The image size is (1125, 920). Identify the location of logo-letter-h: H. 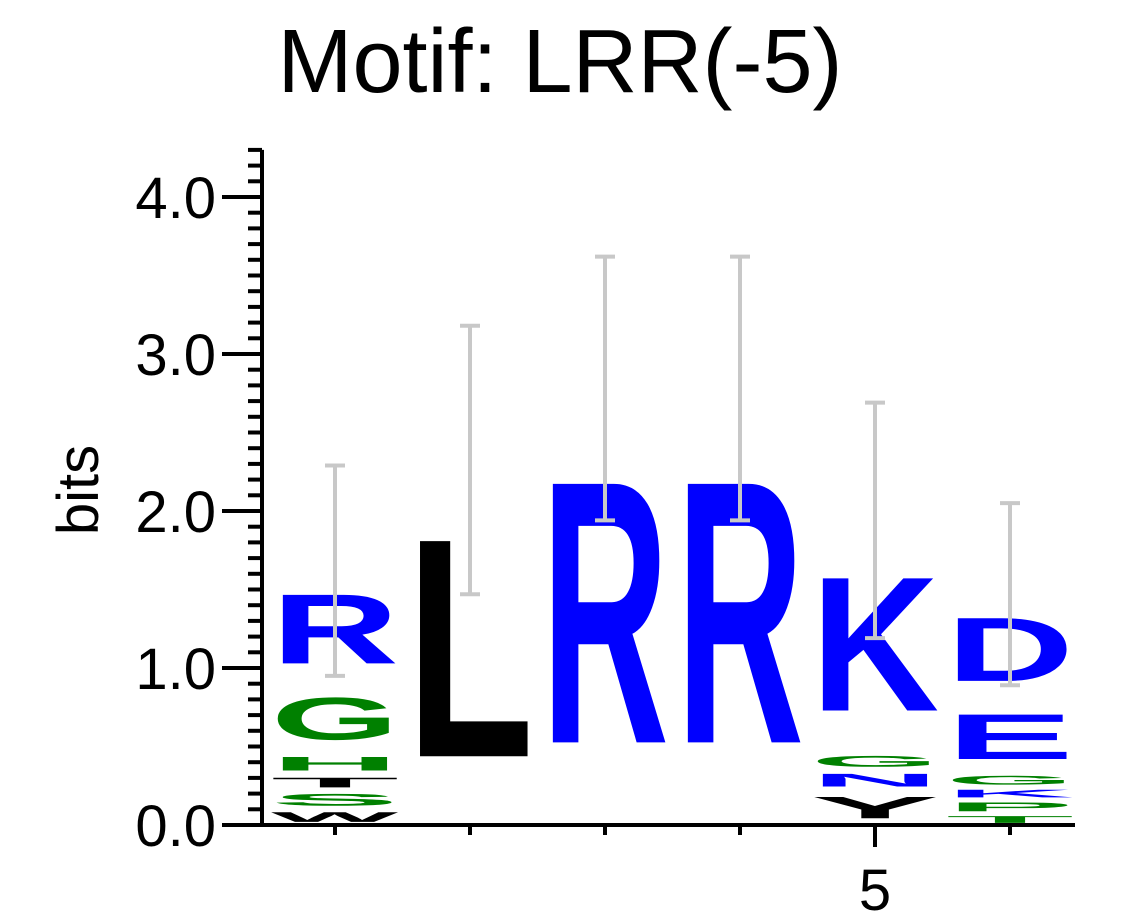
(335, 764).